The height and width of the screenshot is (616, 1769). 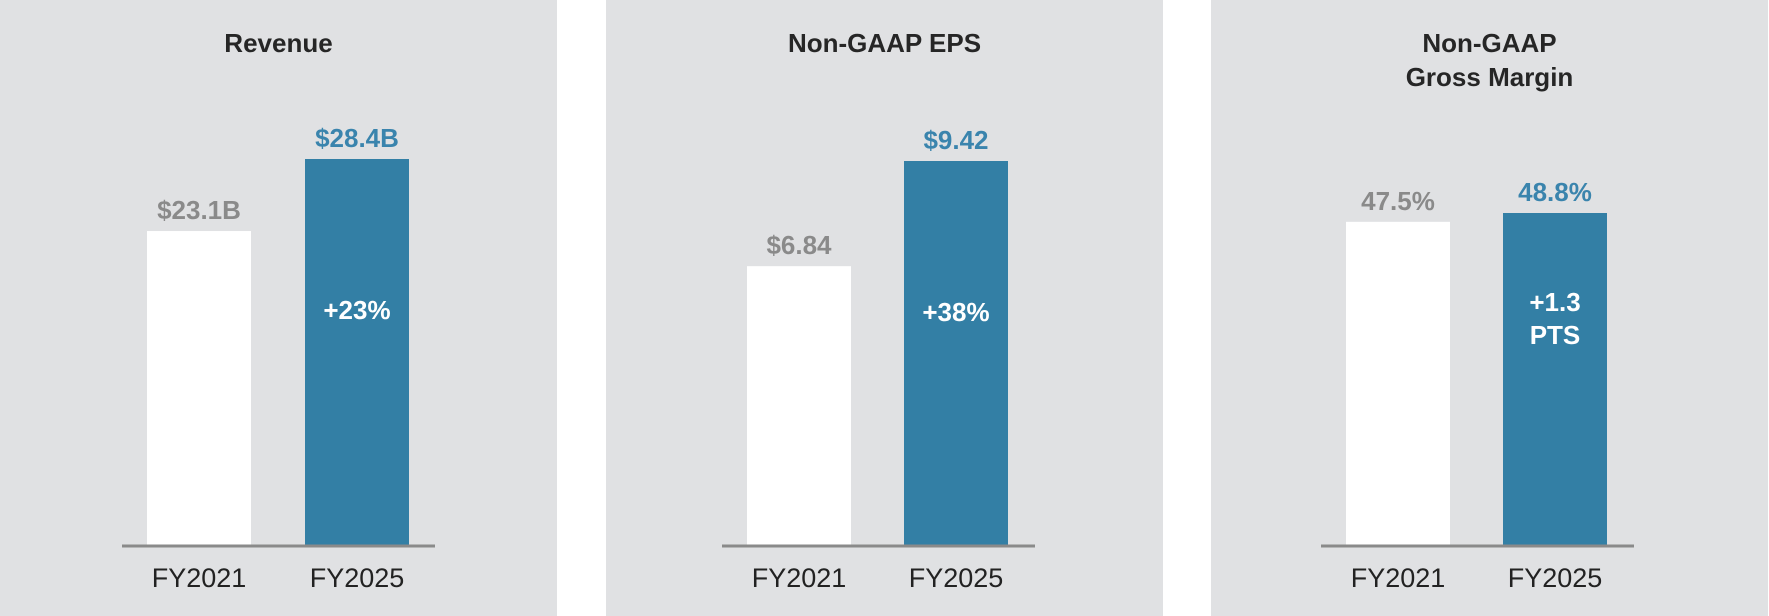 What do you see at coordinates (1398, 201) in the screenshot?
I see `value-label: 47.5%` at bounding box center [1398, 201].